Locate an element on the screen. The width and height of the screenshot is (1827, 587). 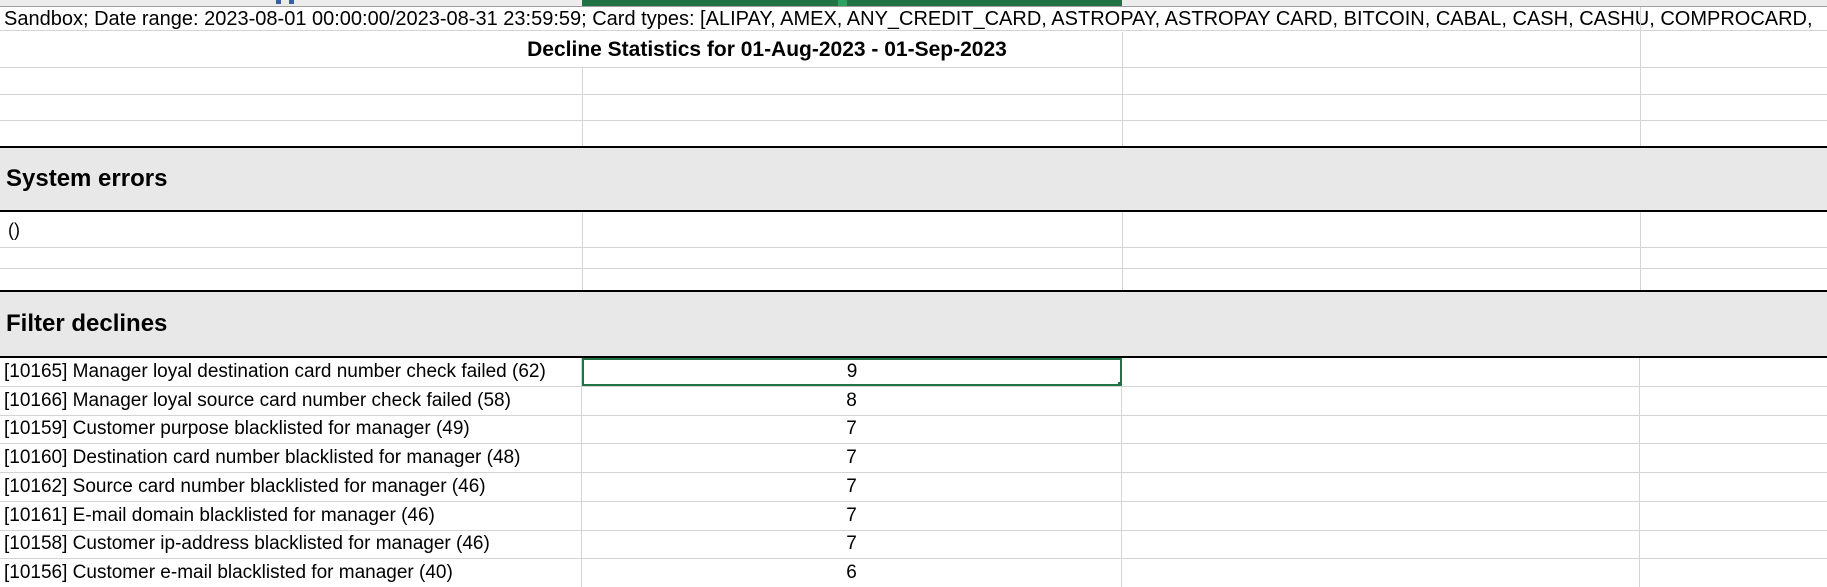
decline-value-cell: 6 is located at coordinates (852, 573).